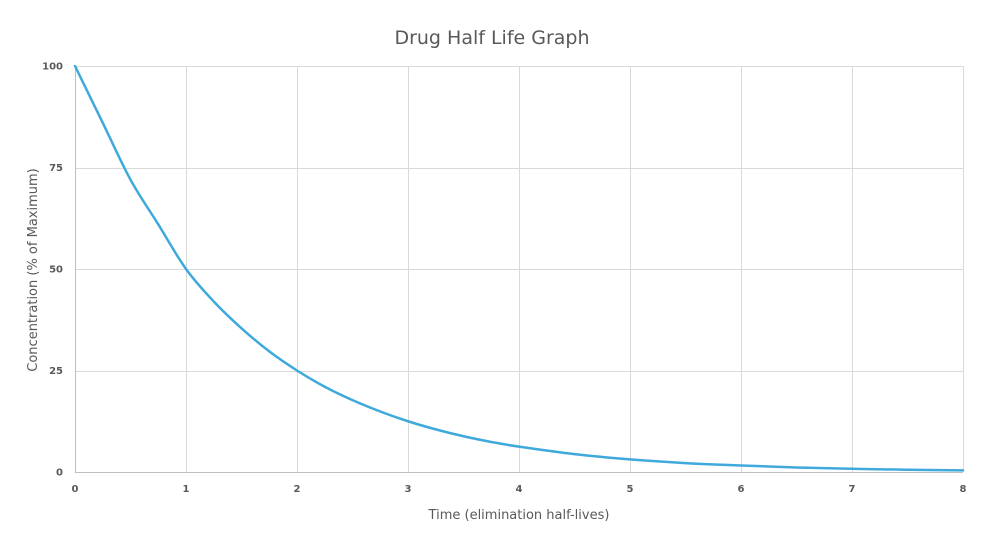 This screenshot has width=1001, height=544. I want to click on x-axis-label: Time (elimination half-lives), so click(519, 515).